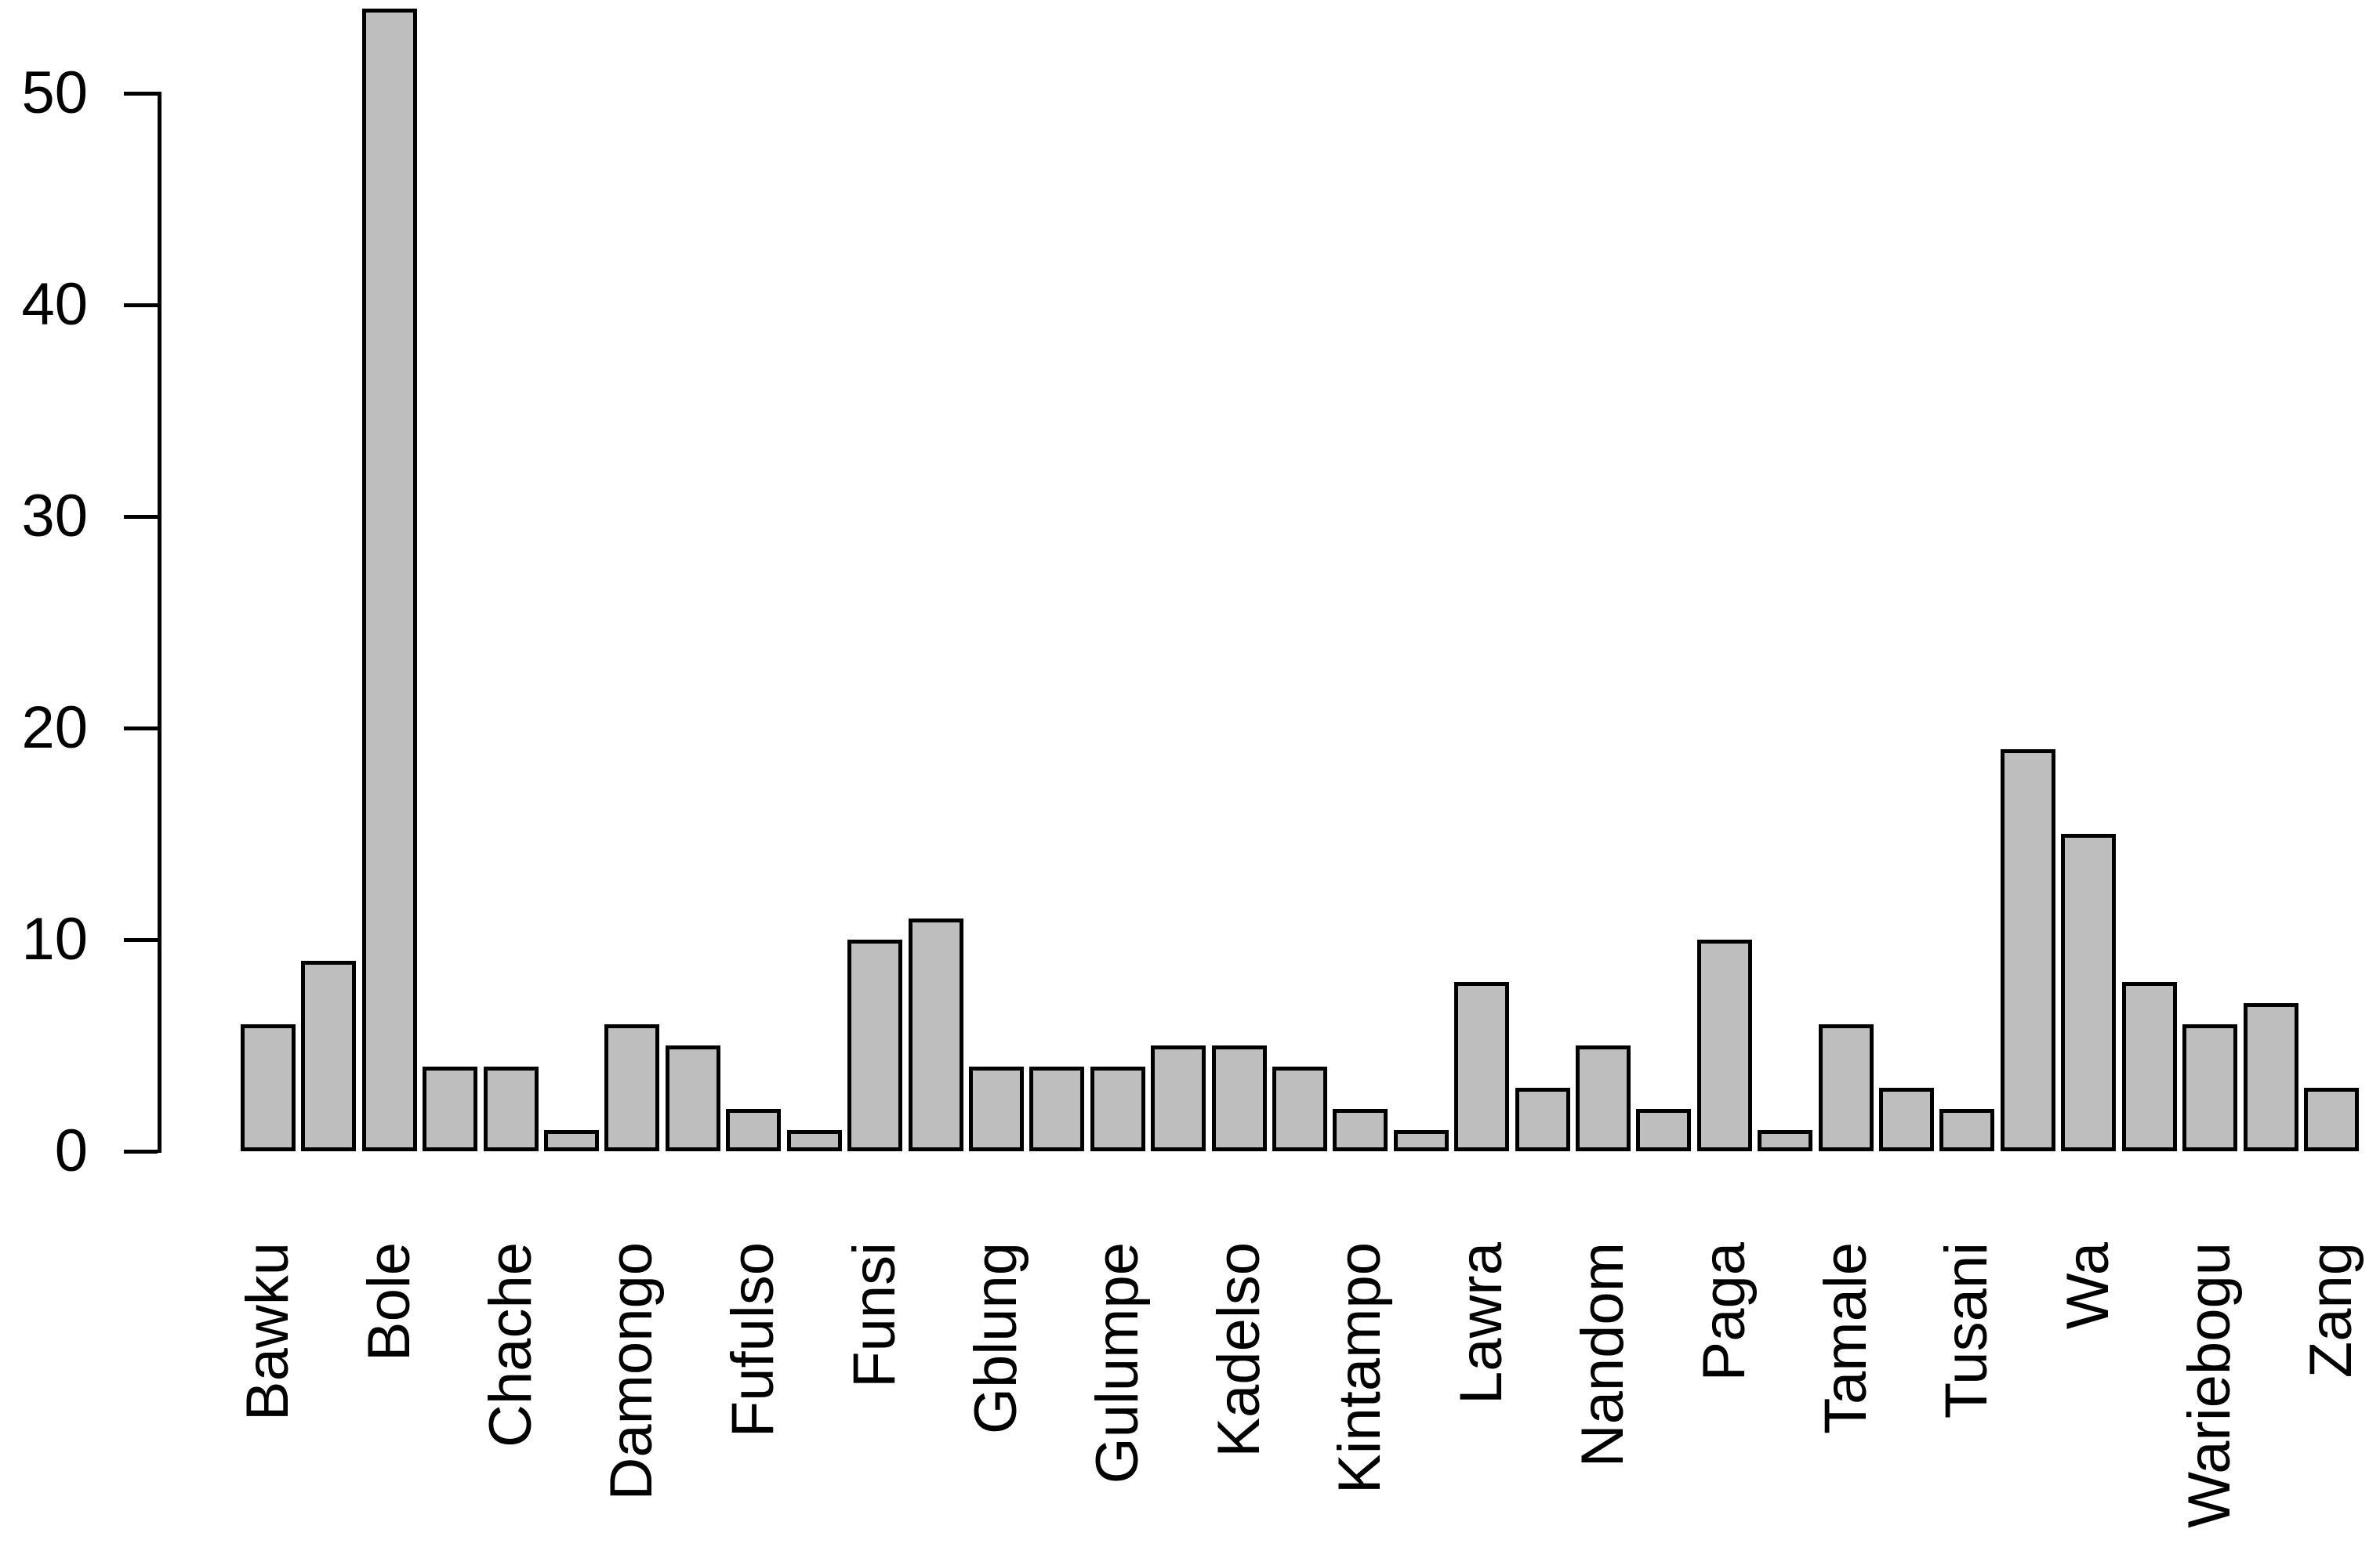  I want to click on x-axis-label: Zang, so click(2331, 1310).